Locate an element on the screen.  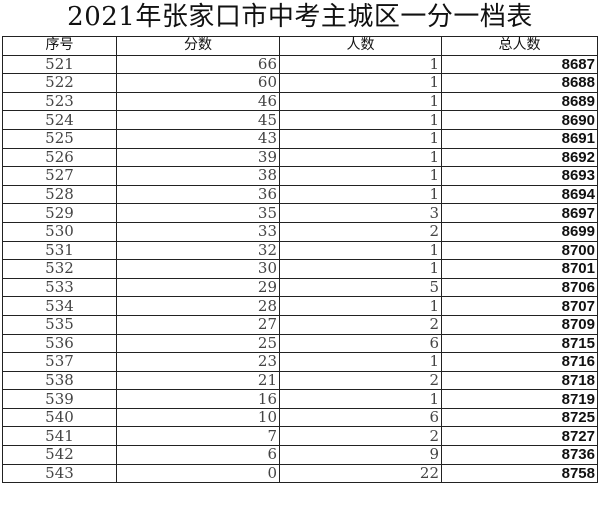
cell-total: 8699 is located at coordinates (519, 231).